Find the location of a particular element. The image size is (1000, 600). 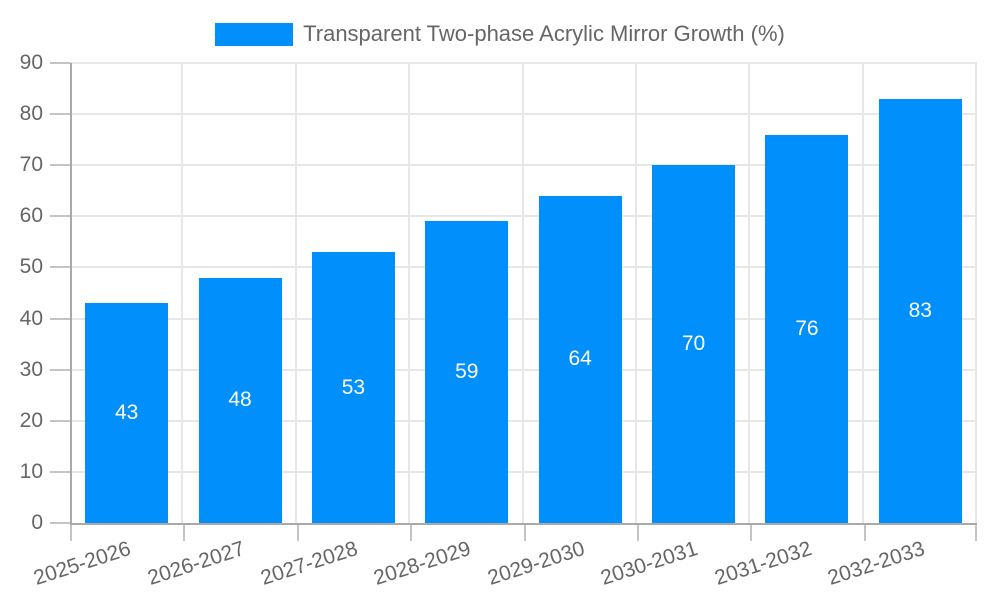

bar-value-label: 70 is located at coordinates (693, 344).